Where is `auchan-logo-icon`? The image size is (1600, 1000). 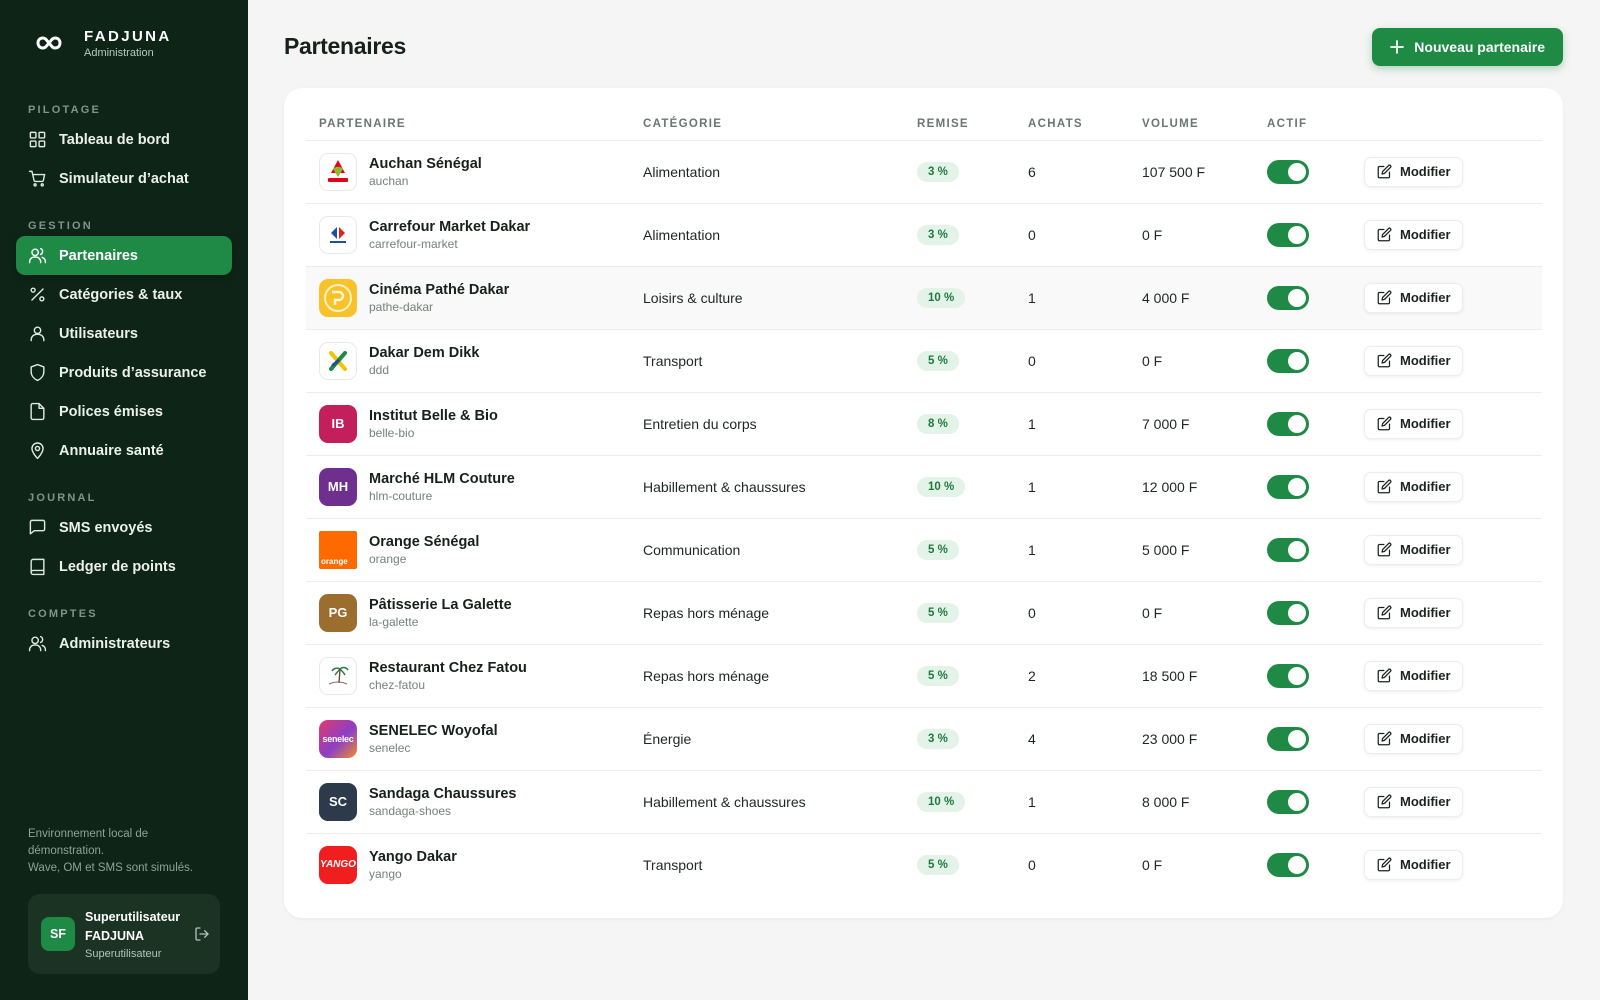
auchan-logo-icon is located at coordinates (338, 171).